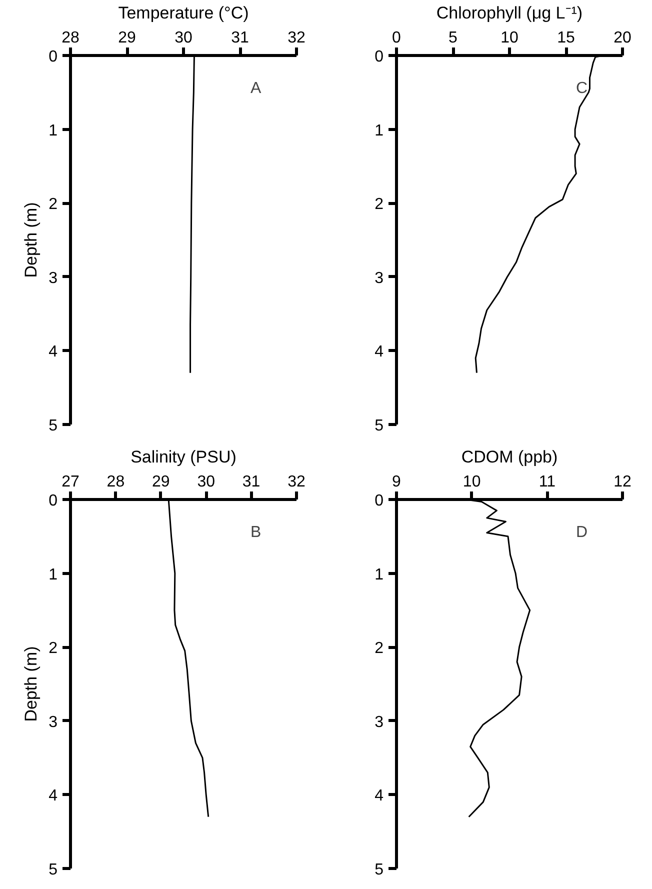  I want to click on x-axis-title: Chlorophyll (μg L⁻¹), so click(509, 13).